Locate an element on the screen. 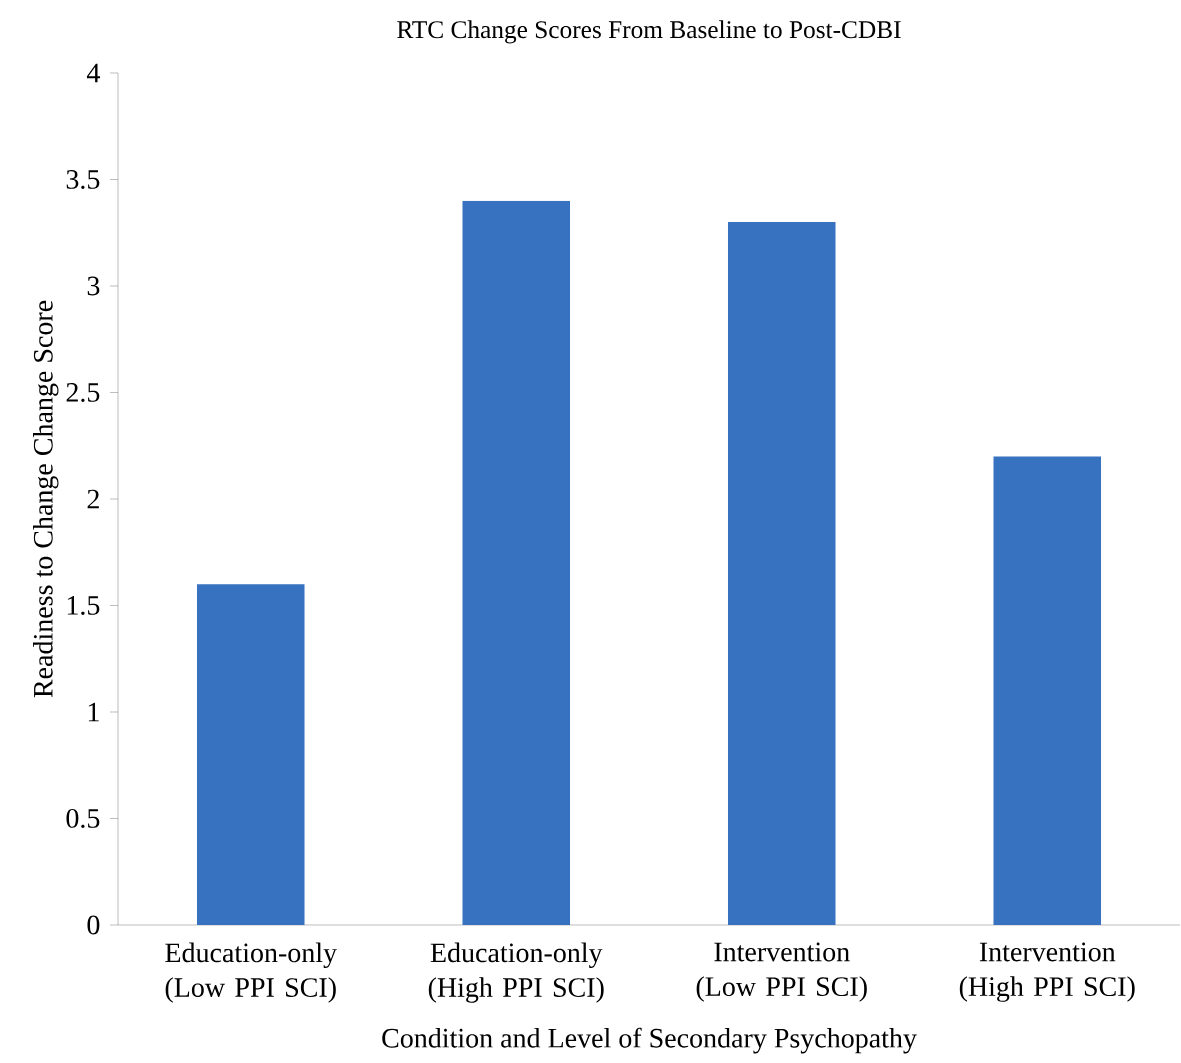  y-axis-title: Readiness to Change Change Score is located at coordinates (46, 499).